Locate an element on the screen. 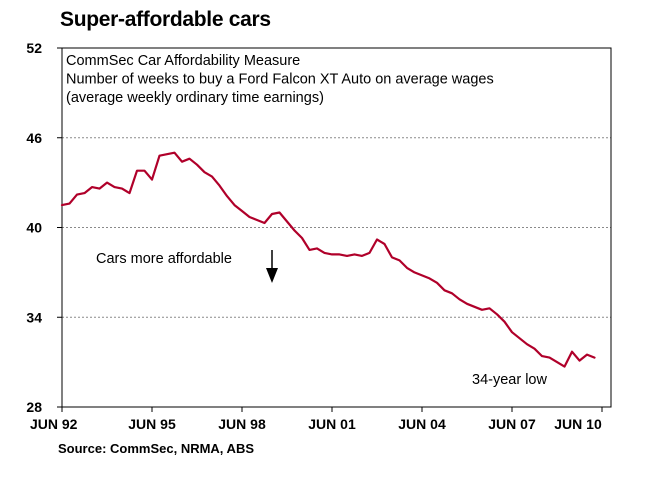 This screenshot has height=480, width=648. page-title: Super-affordable cars is located at coordinates (165, 19).